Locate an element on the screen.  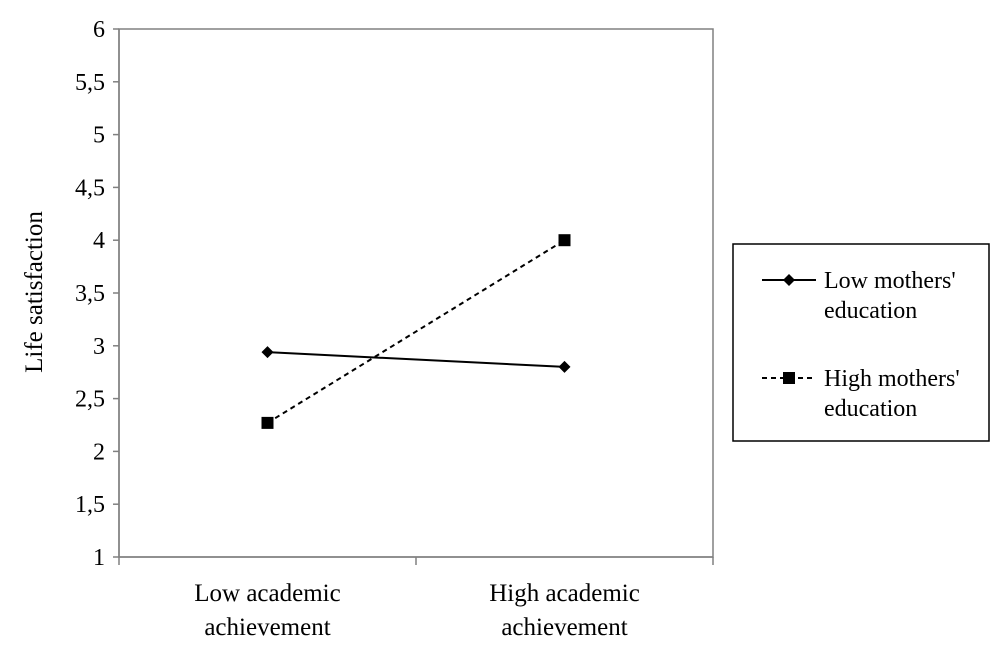
y-tick-label: 5,5 is located at coordinates (90, 83).